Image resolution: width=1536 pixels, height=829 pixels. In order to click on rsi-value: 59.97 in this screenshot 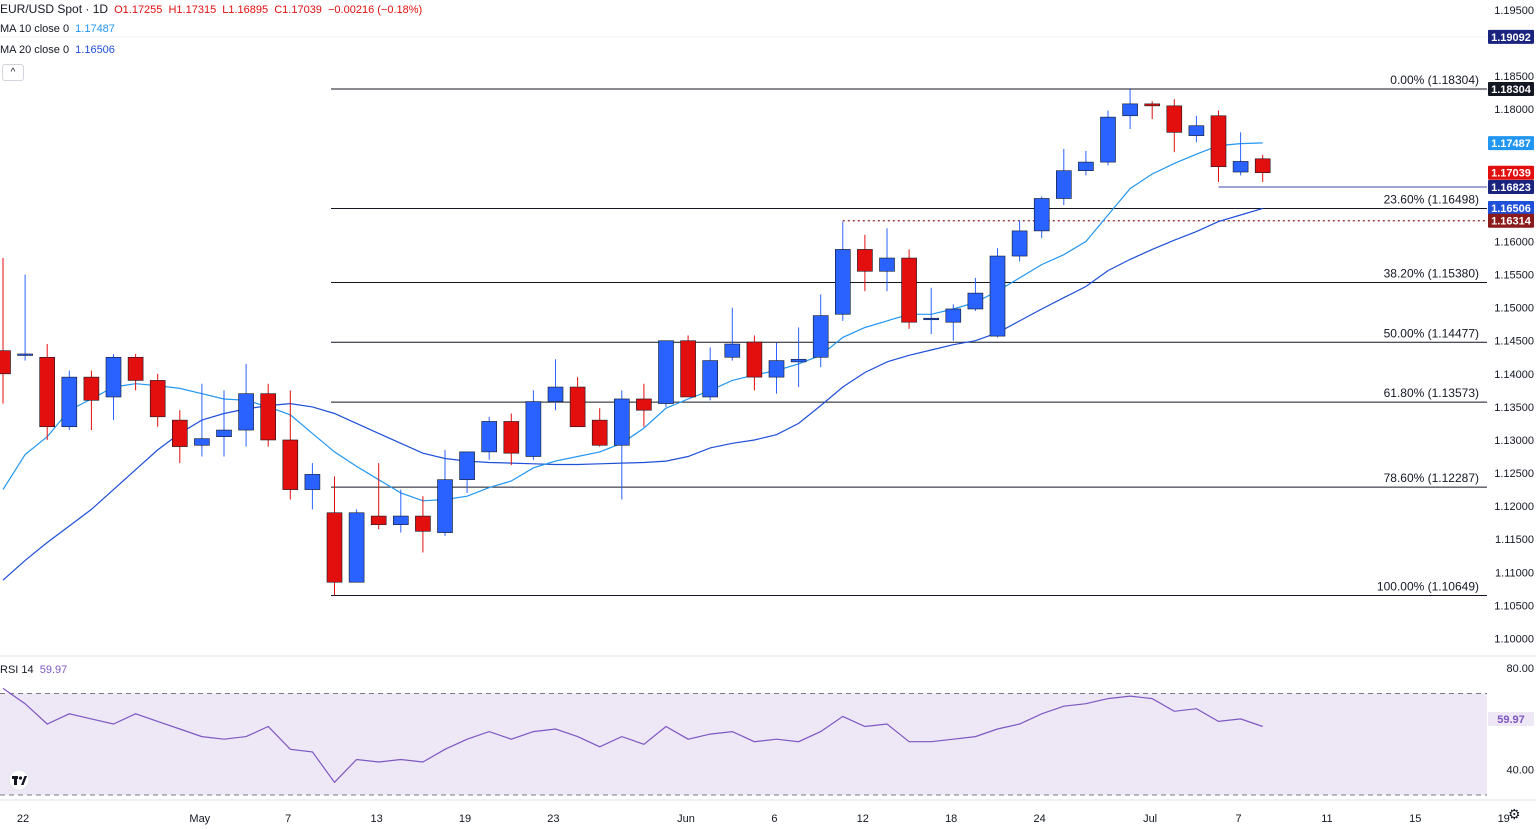, I will do `click(53, 670)`.